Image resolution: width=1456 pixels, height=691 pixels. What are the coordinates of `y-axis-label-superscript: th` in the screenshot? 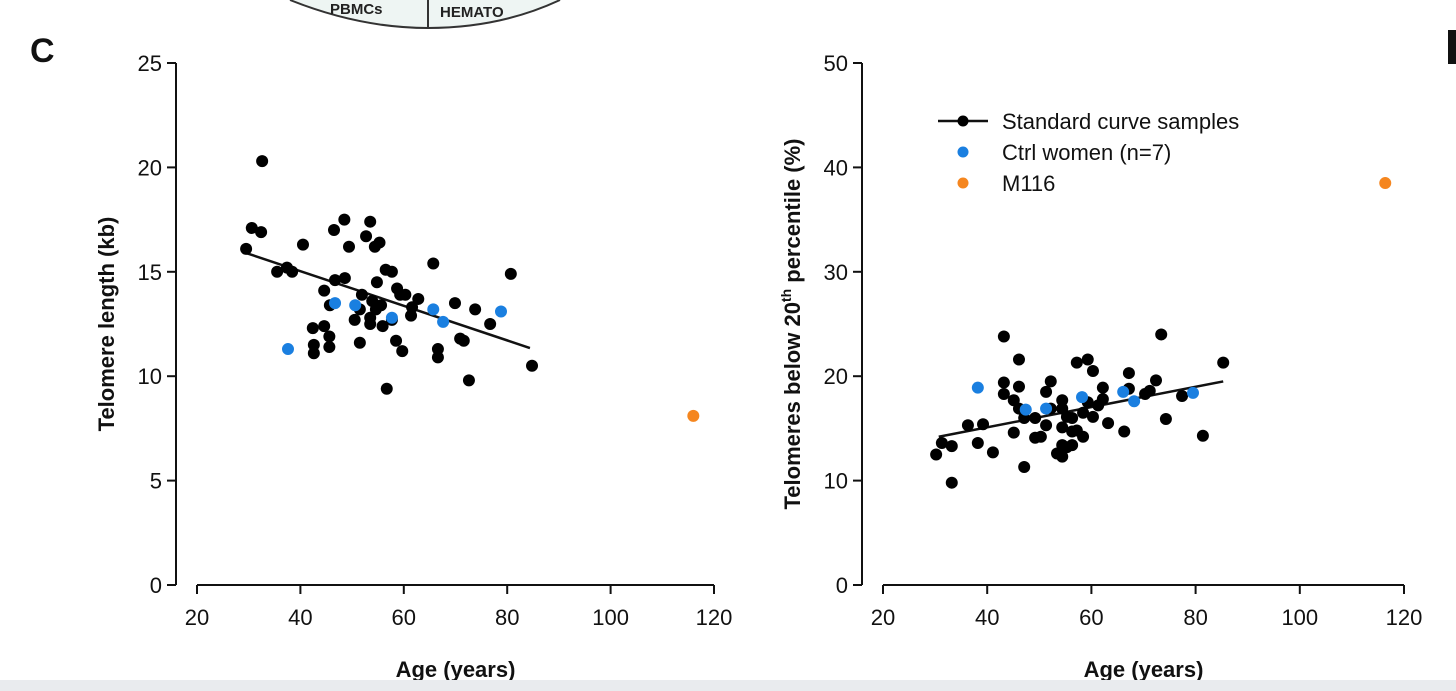 It's located at (786, 295).